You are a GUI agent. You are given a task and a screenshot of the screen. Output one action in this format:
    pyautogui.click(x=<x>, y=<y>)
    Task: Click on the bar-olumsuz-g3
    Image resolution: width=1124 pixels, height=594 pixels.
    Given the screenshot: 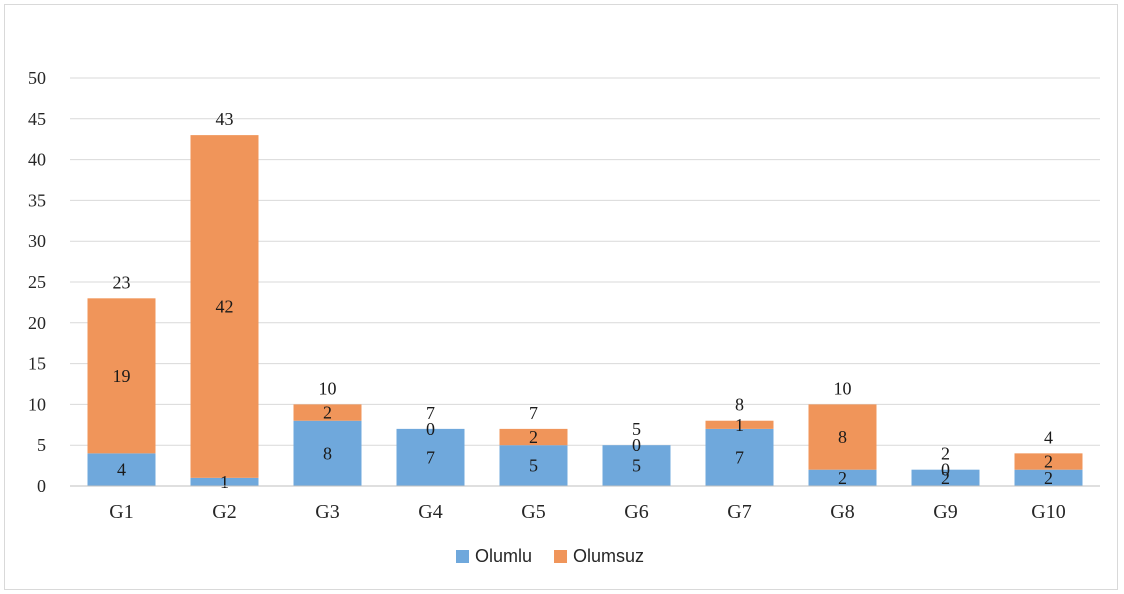 What is the action you would take?
    pyautogui.click(x=327, y=412)
    